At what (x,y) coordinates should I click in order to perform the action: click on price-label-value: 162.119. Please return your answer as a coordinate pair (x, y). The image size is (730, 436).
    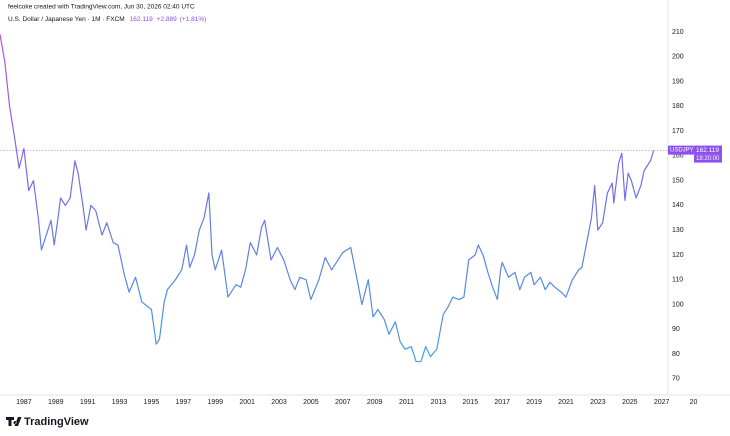
    Looking at the image, I should click on (707, 150).